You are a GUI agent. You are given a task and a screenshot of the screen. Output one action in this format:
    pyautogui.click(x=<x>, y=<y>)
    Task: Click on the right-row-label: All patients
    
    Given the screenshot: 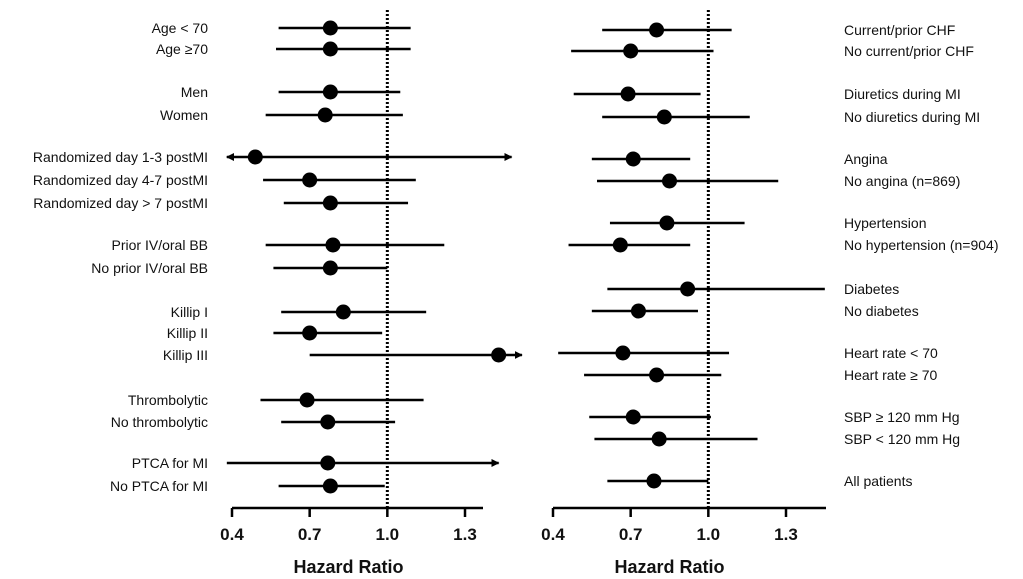 What is the action you would take?
    pyautogui.click(x=878, y=481)
    